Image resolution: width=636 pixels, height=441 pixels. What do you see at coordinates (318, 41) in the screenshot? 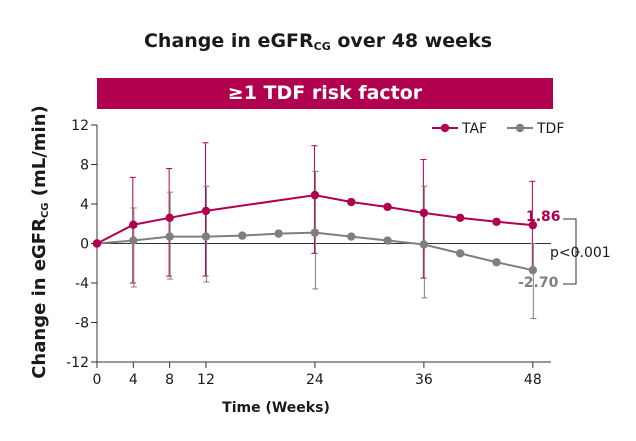
I see `chart-title: Change in eGFRCG over 48 weeks` at bounding box center [318, 41].